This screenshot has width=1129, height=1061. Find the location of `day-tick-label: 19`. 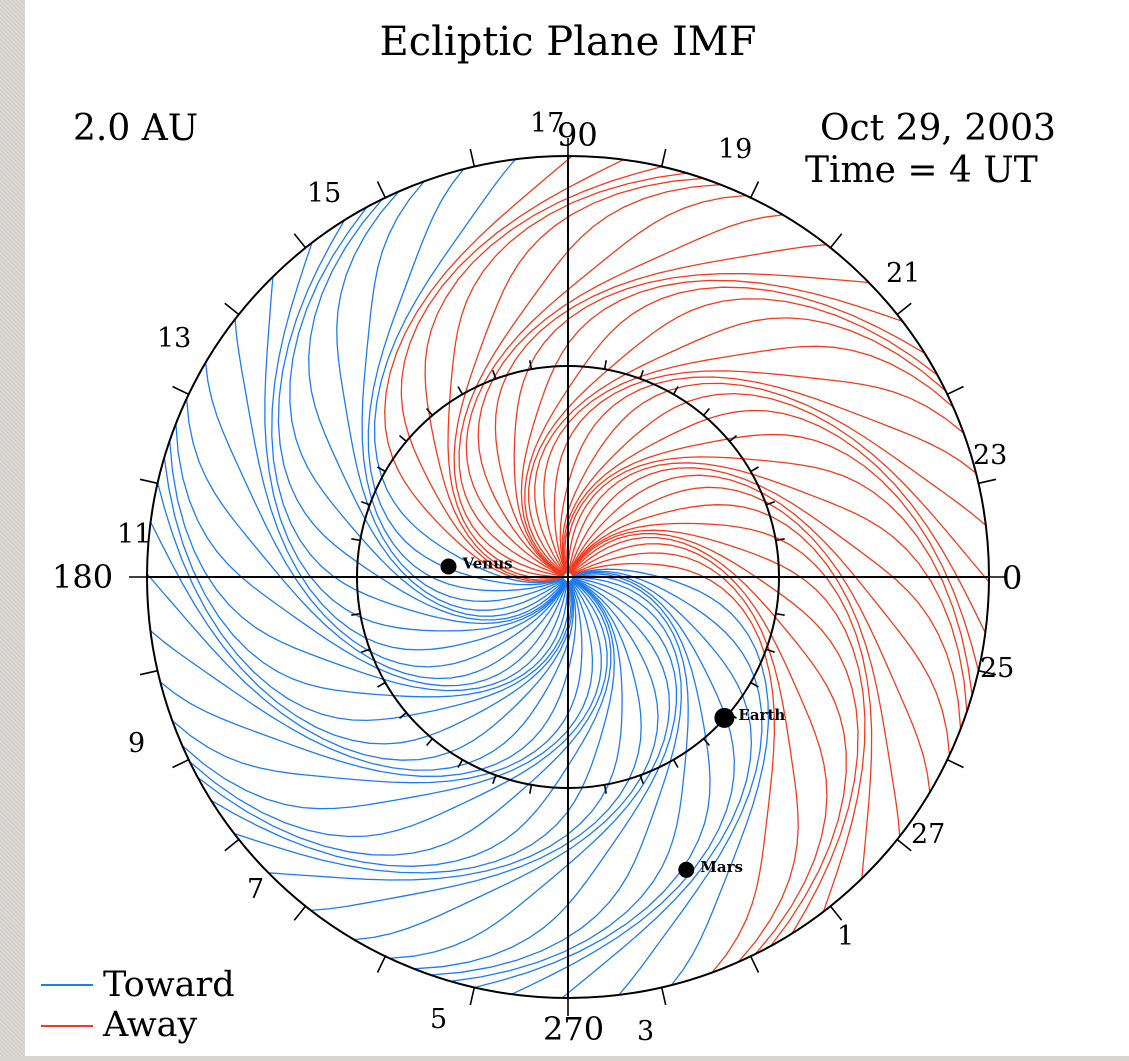

day-tick-label: 19 is located at coordinates (735, 149).